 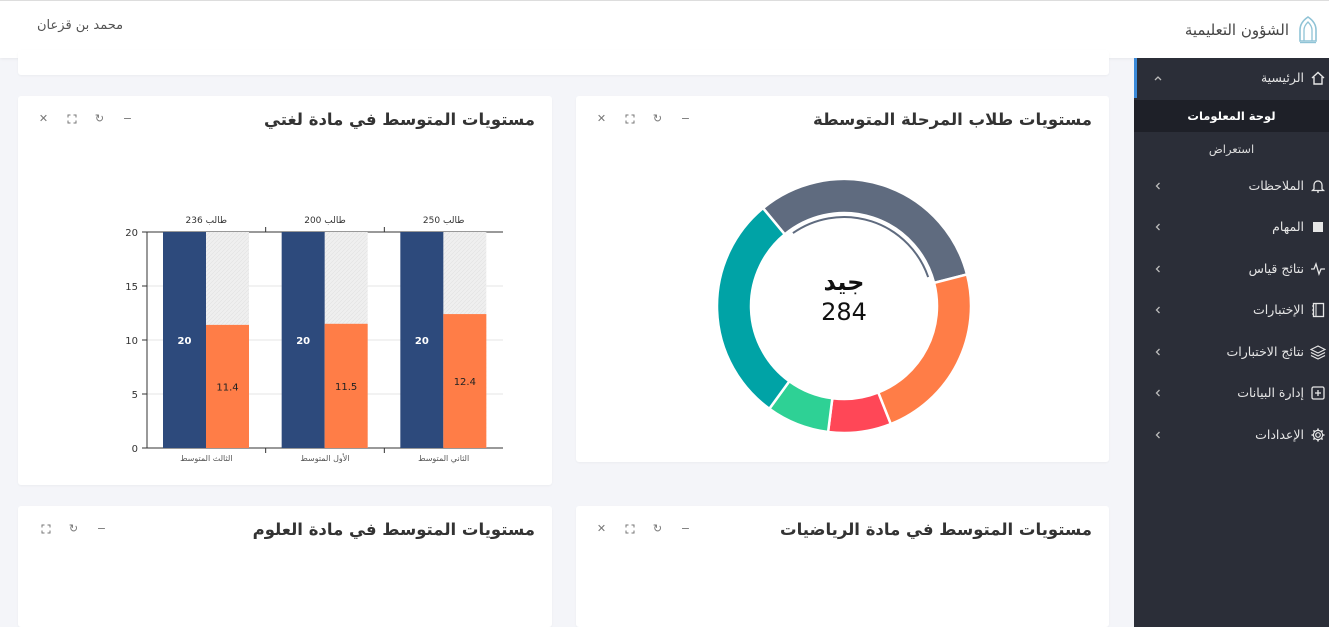 What do you see at coordinates (206, 458) in the screenshot?
I see `x-tick-label: الثالث المتوسط` at bounding box center [206, 458].